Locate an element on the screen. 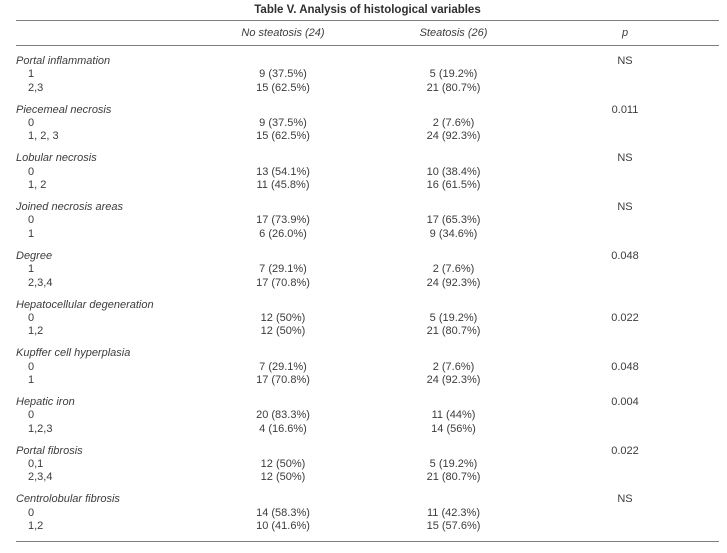 This screenshot has width=727, height=553. category-row: 1,2,3 4 (16.6%) 14 (56%) is located at coordinates (367, 429).